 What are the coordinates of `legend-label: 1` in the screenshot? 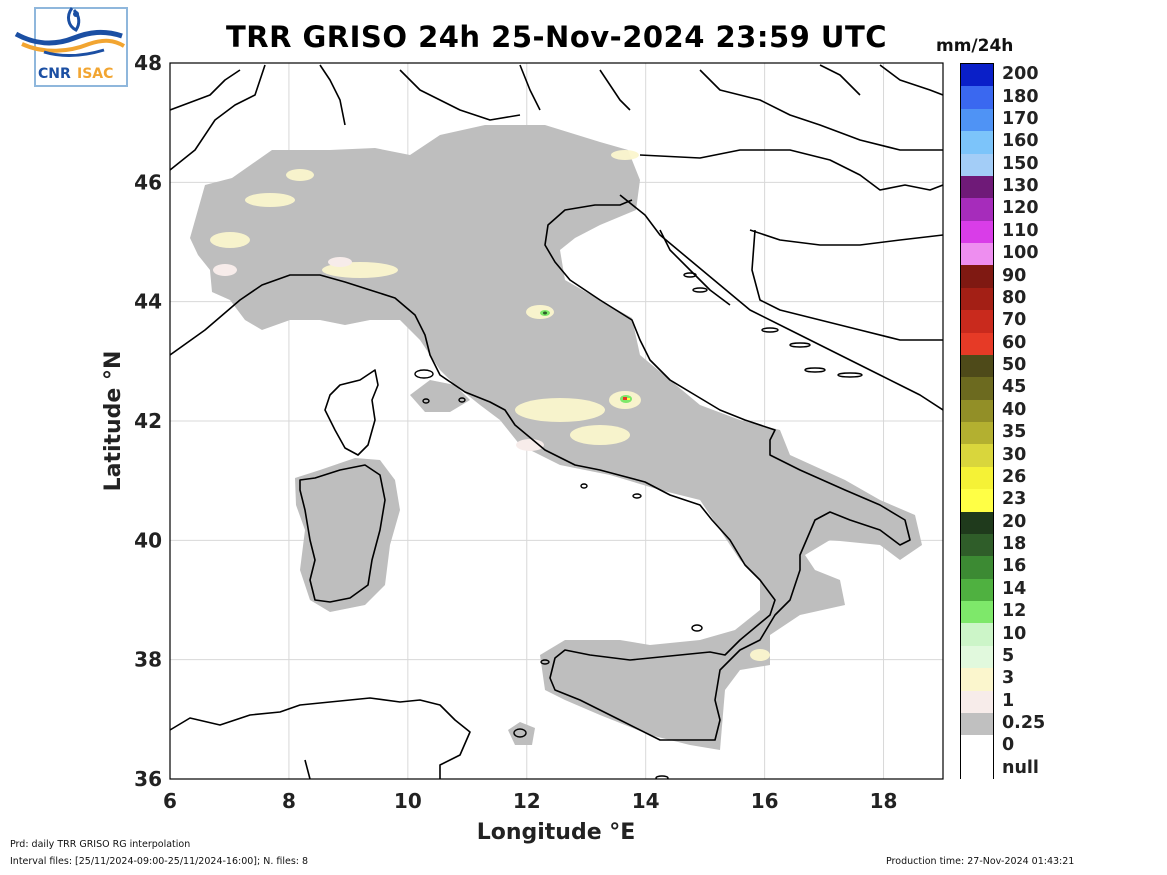 It's located at (1008, 700).